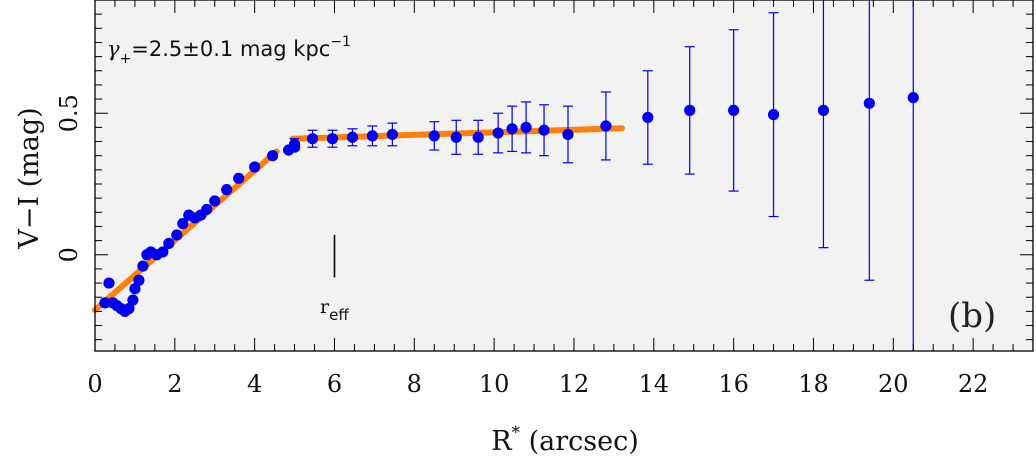 This screenshot has height=467, width=1036. What do you see at coordinates (654, 384) in the screenshot?
I see `x-tick-label: 14` at bounding box center [654, 384].